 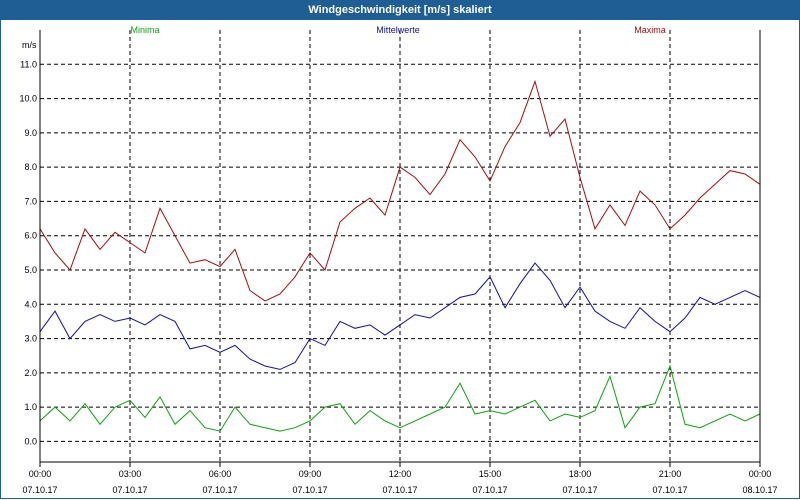 What do you see at coordinates (400, 398) in the screenshot?
I see `series-line-minima` at bounding box center [400, 398].